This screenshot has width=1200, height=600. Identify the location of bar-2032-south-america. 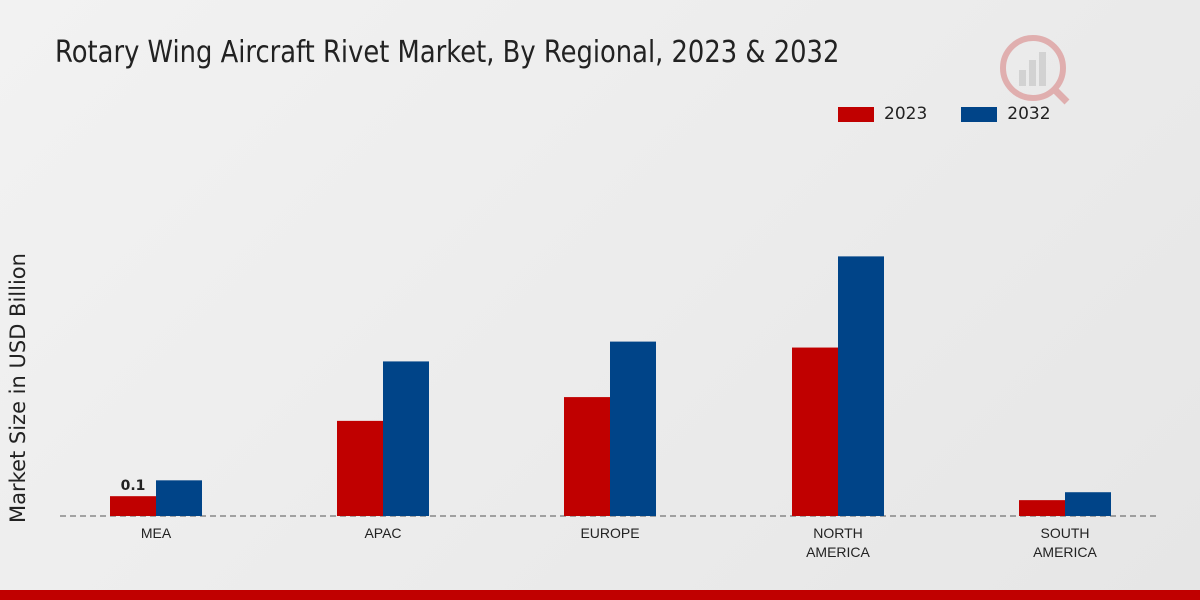
(1088, 504).